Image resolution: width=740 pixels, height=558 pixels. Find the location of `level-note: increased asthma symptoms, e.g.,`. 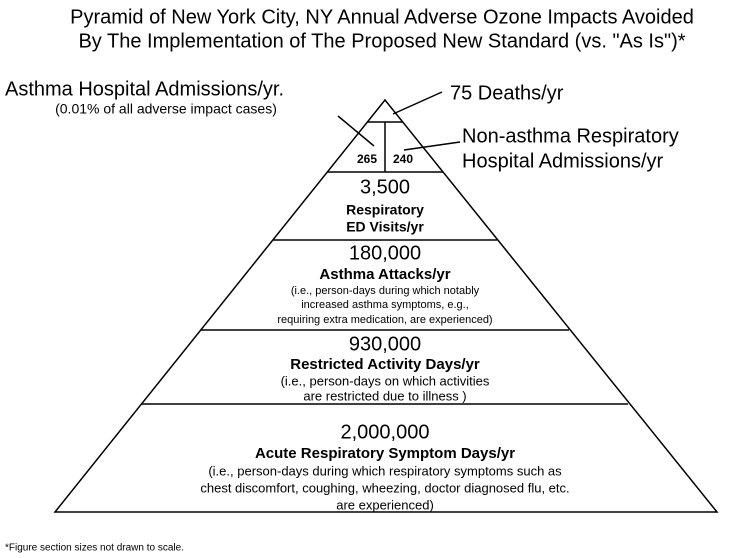

level-note: increased asthma symptoms, e.g., is located at coordinates (385, 305).